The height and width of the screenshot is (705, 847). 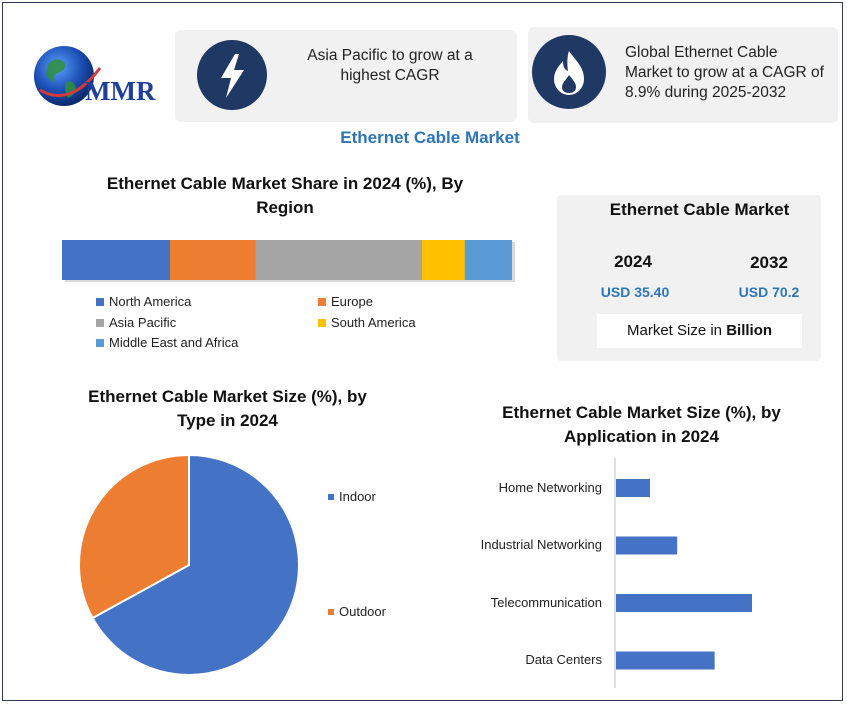 I want to click on market-size-unit-label: Market Size in Billion, so click(x=699, y=331).